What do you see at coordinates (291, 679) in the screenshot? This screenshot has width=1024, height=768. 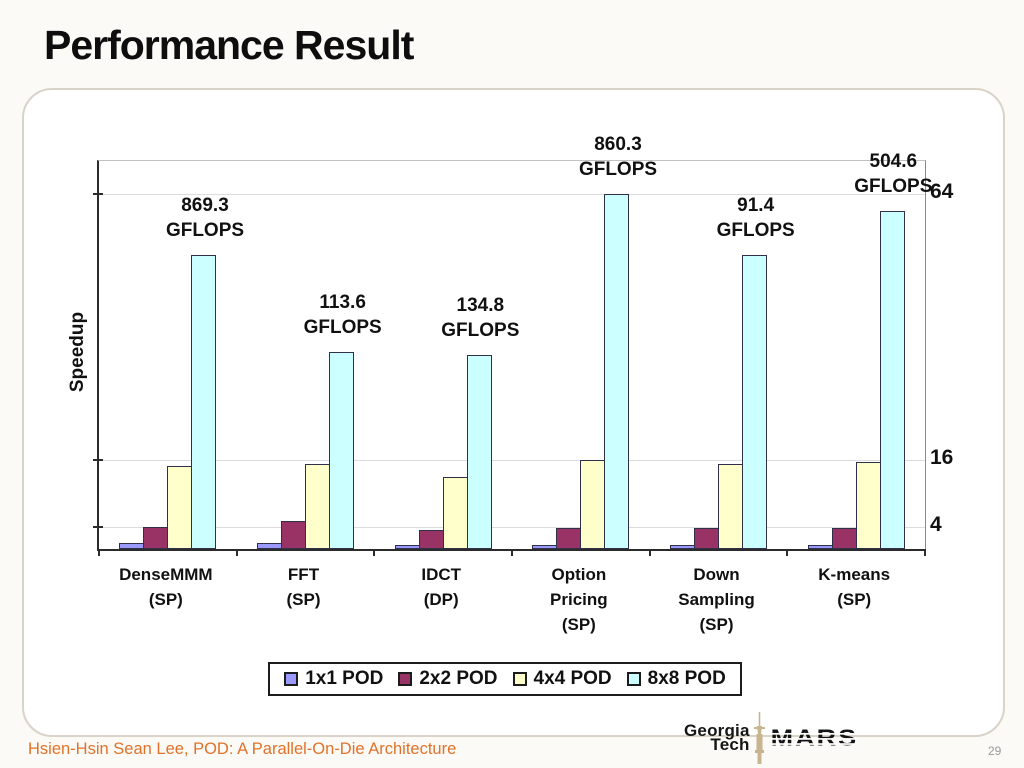 I see `legend-swatch-1x1-pod` at bounding box center [291, 679].